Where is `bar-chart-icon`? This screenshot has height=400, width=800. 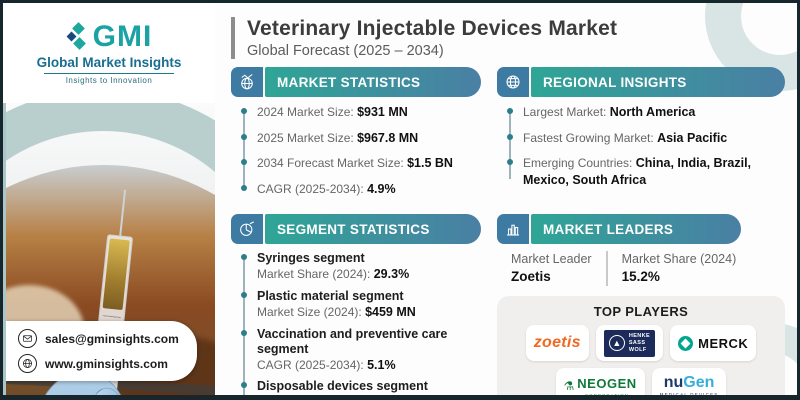 bar-chart-icon is located at coordinates (513, 229).